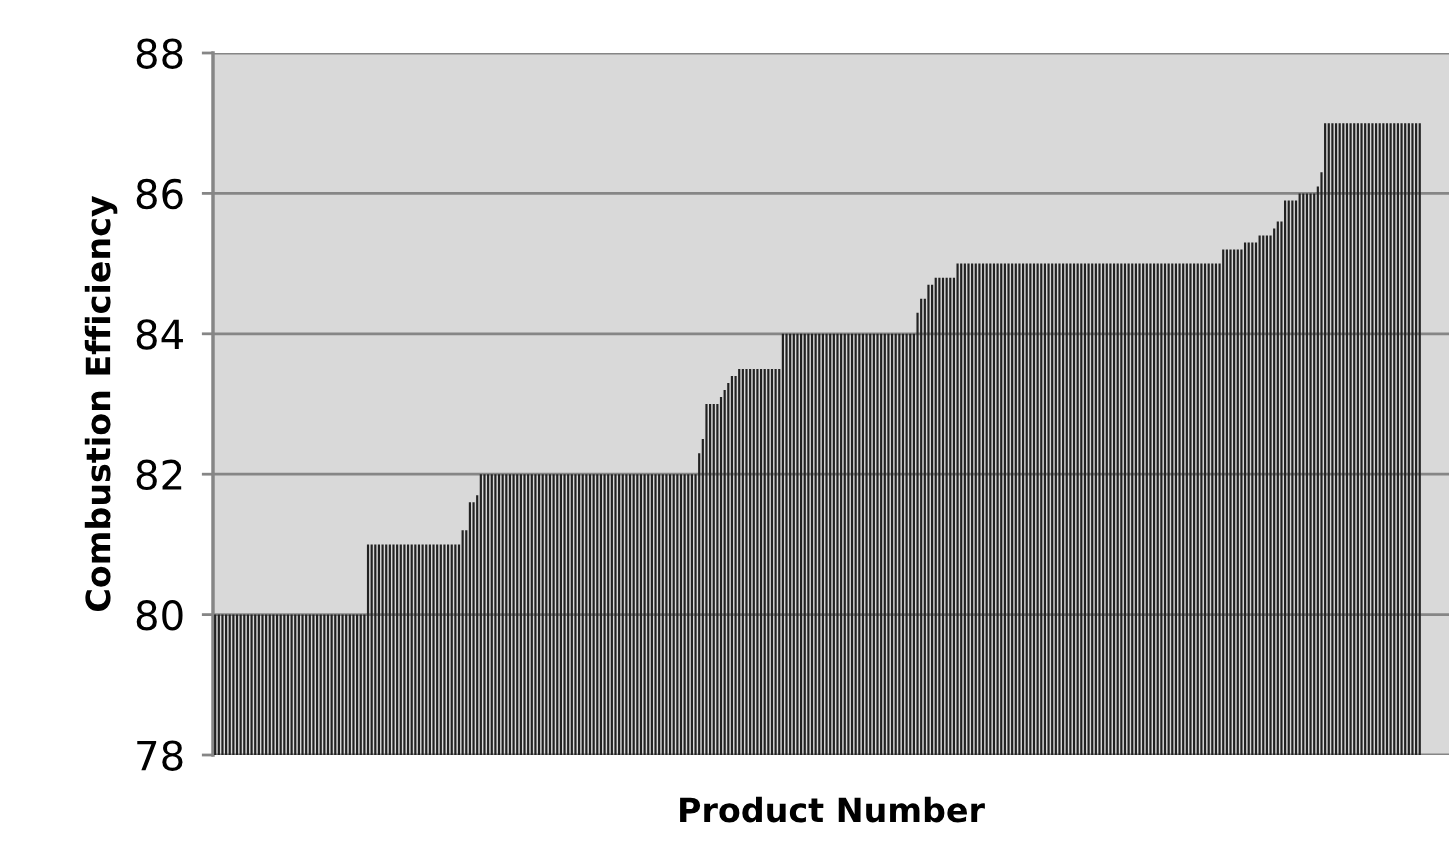 The width and height of the screenshot is (1450, 858). Describe the element at coordinates (160, 755) in the screenshot. I see `y-tick-label: 78` at that location.